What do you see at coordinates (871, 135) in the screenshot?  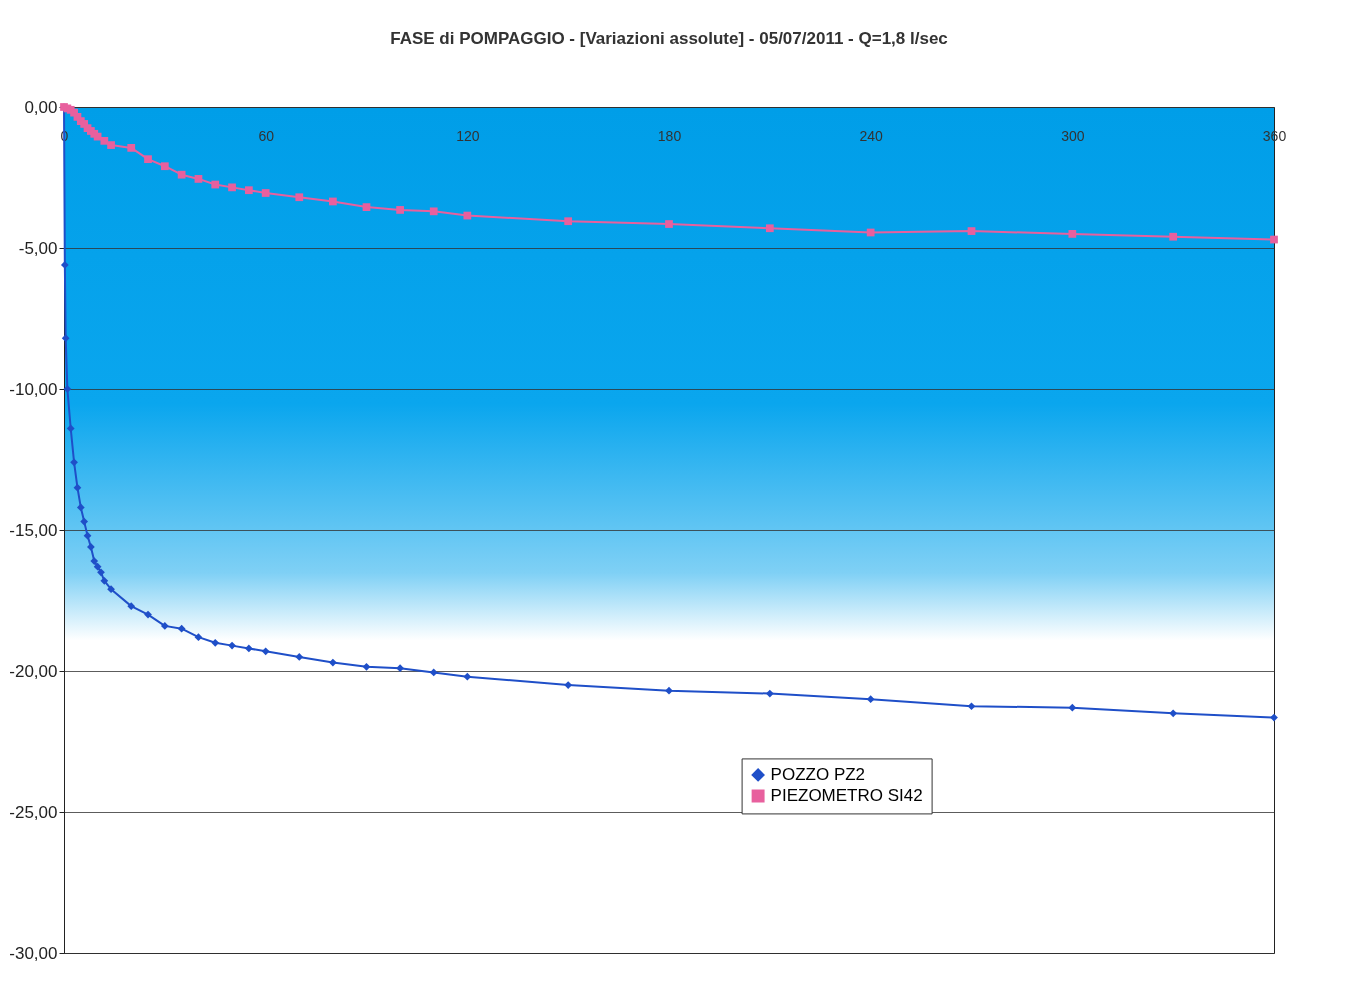 I see `x-tick-label: 240` at bounding box center [871, 135].